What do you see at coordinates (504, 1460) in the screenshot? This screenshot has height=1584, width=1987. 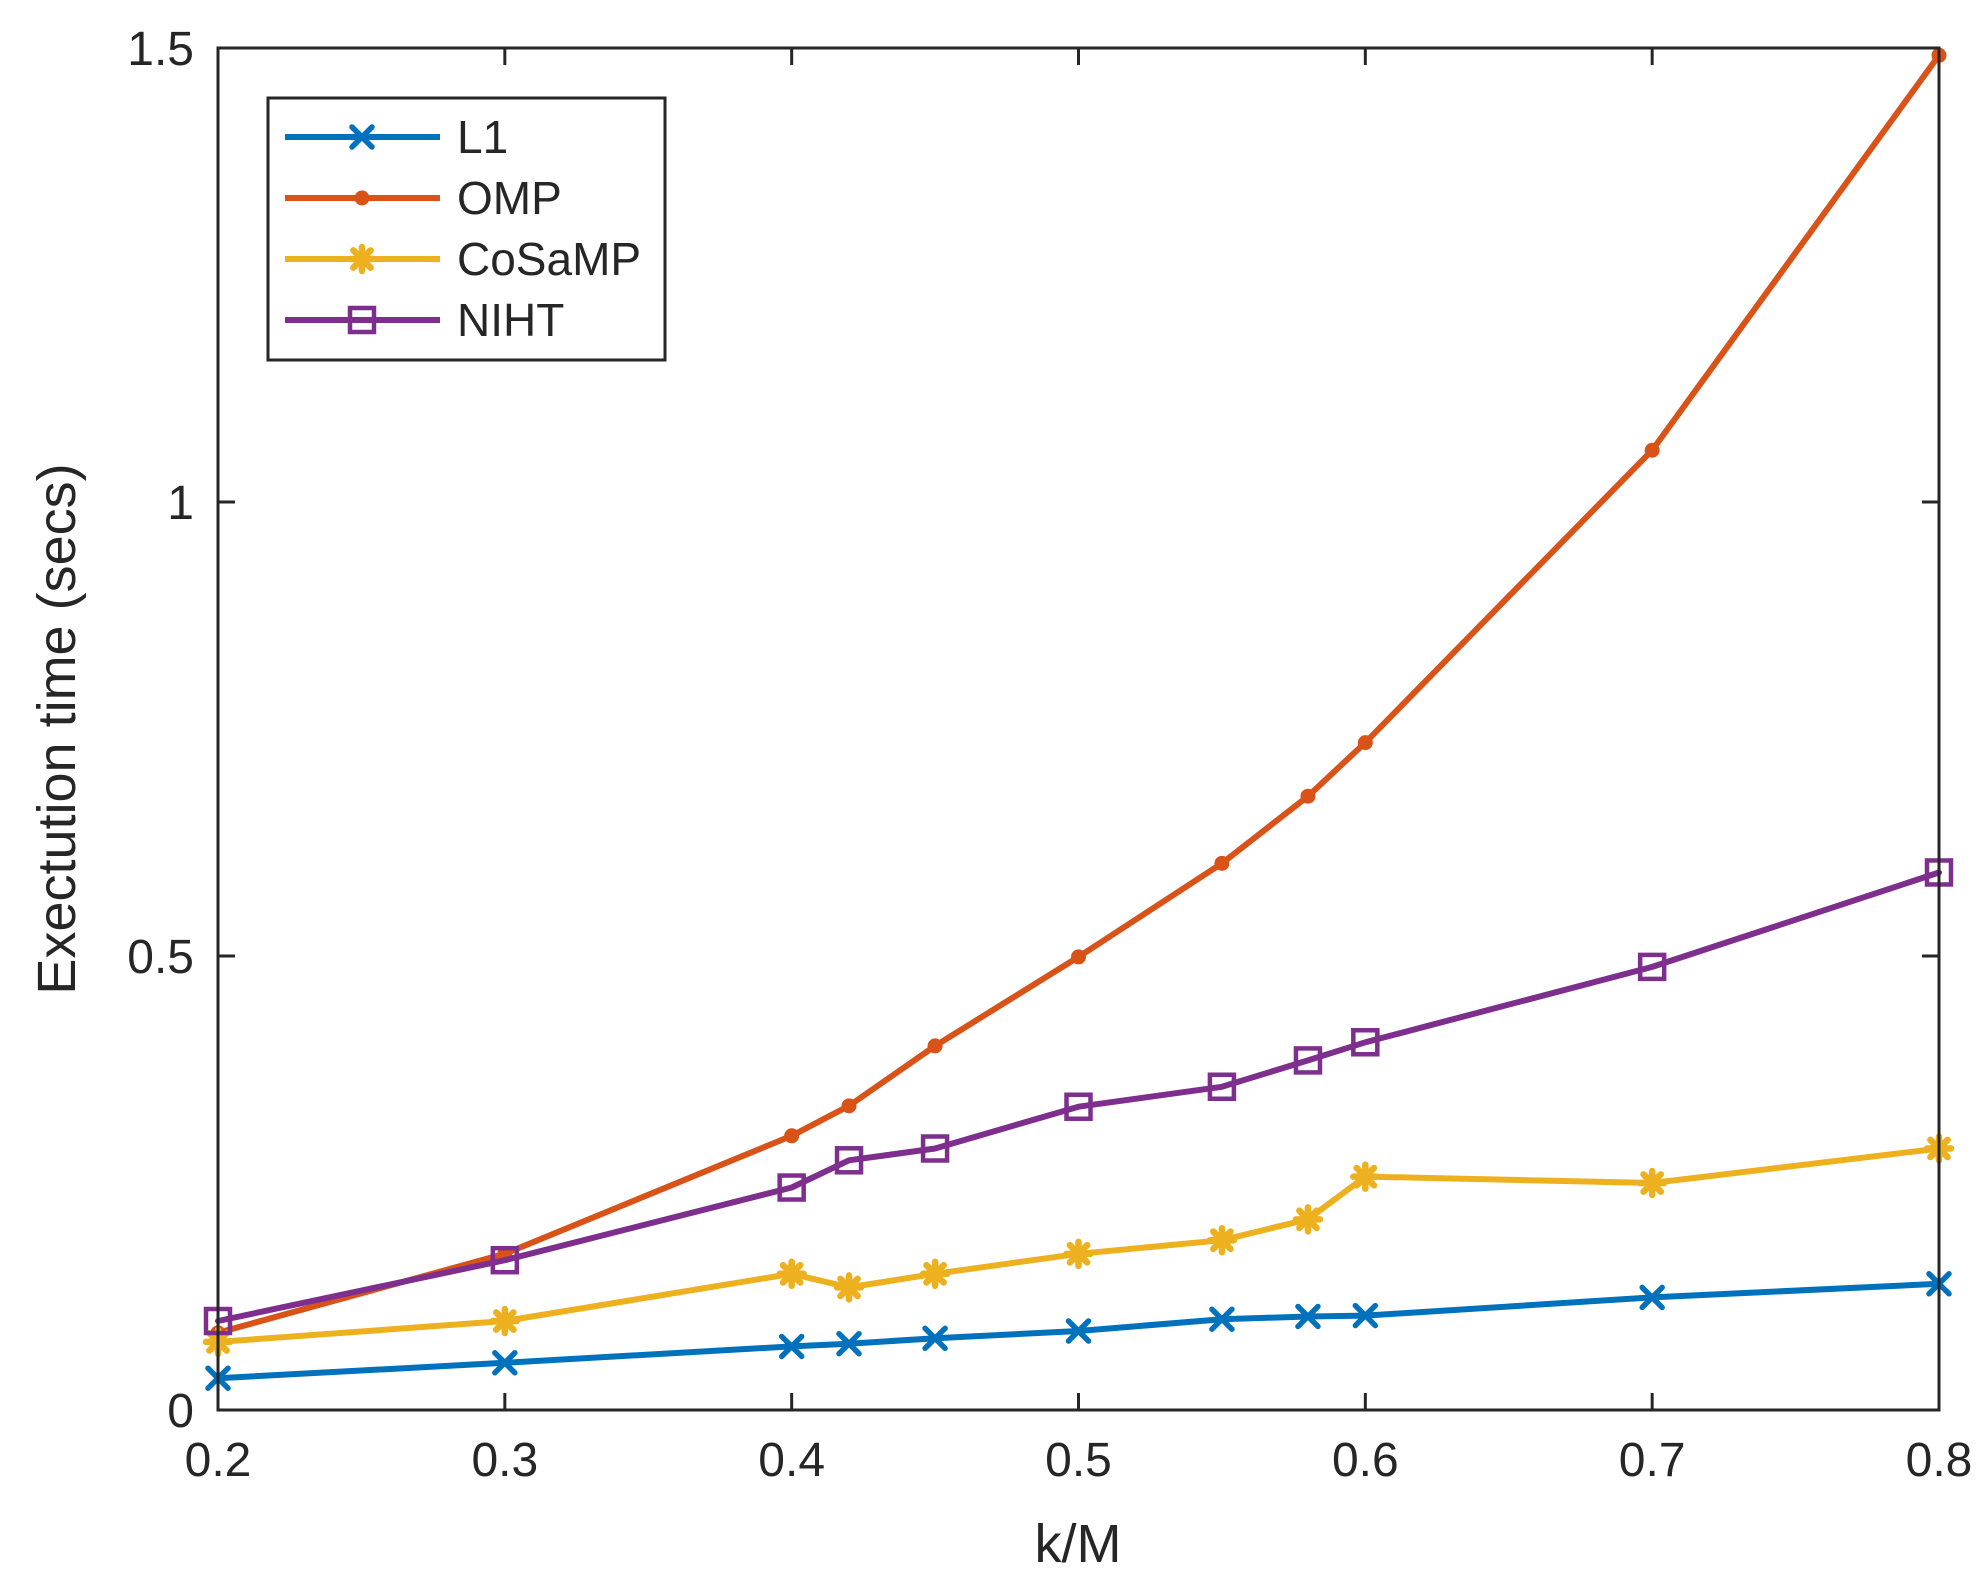 I see `x-tick-label: 0.3` at bounding box center [504, 1460].